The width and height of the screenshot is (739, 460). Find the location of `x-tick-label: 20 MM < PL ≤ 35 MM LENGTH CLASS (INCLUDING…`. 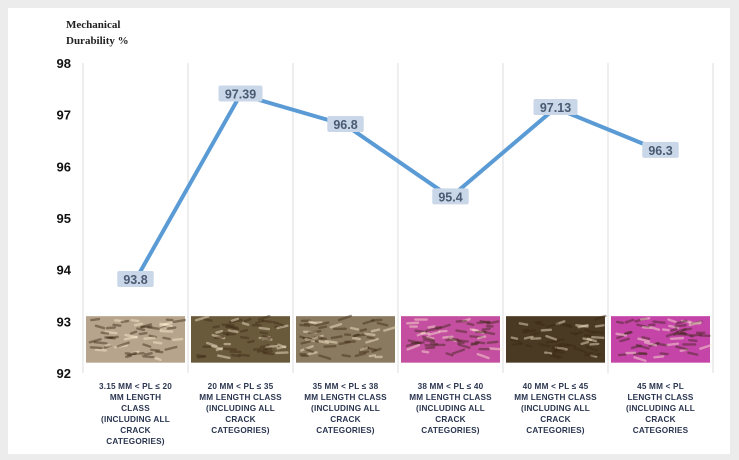

x-tick-label: 20 MM < PL ≤ 35 MM LENGTH CLASS (INCLUDING… is located at coordinates (240, 408).